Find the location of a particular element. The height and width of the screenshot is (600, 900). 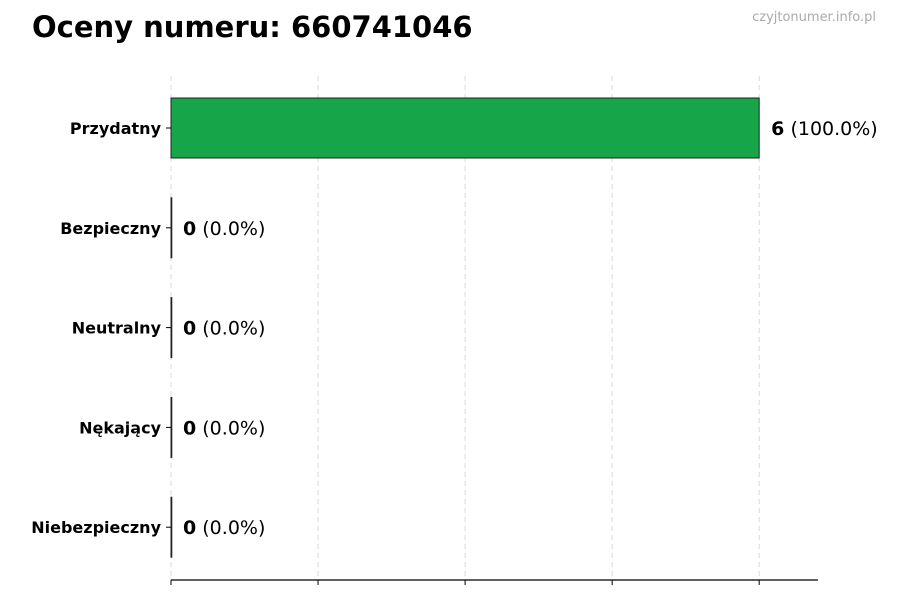

category-label: Nękający is located at coordinates (120, 427).